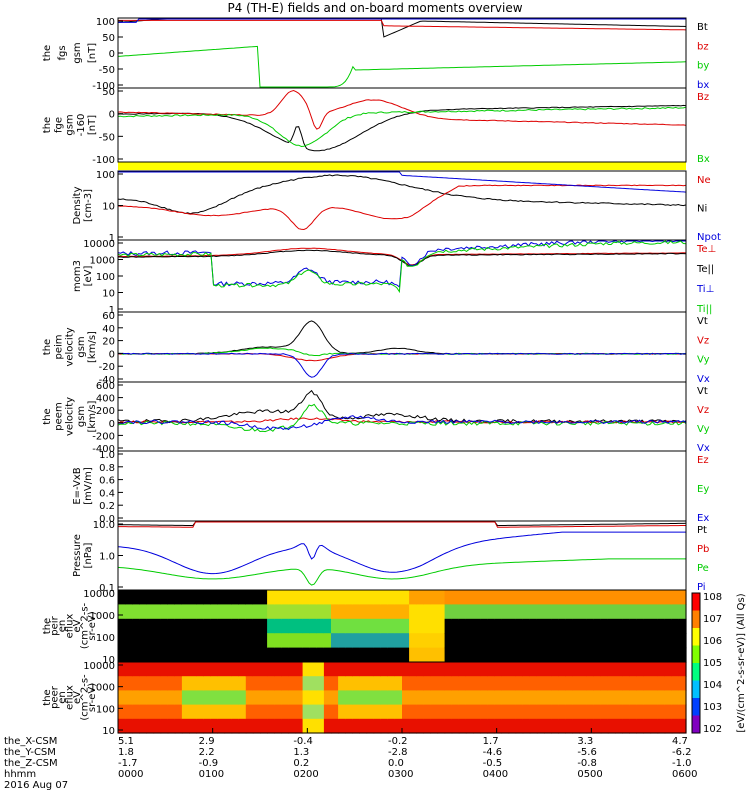 This screenshot has height=800, width=750. I want to click on y-axis-label: peir, so click(55, 625).